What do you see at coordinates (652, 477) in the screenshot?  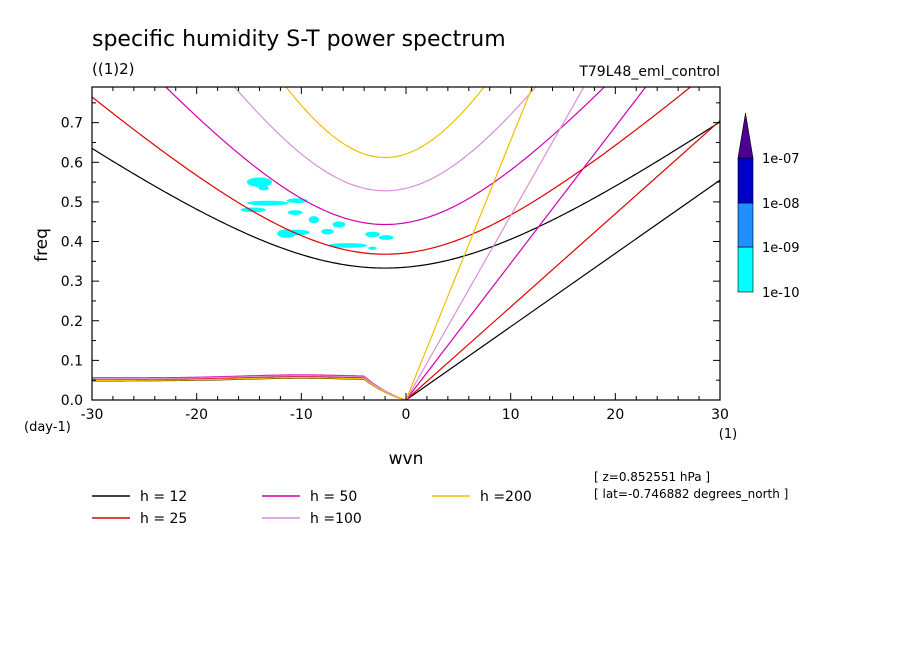 I see `annotation-pressure: [ z=0.852551 hPa ]` at bounding box center [652, 477].